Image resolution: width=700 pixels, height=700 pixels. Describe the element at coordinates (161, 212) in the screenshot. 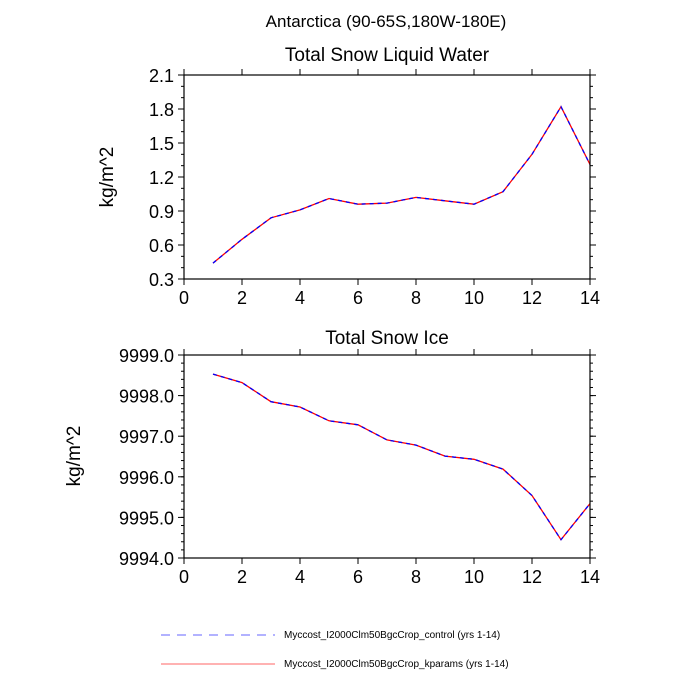

I see `y-tick-label: 0.9` at that location.